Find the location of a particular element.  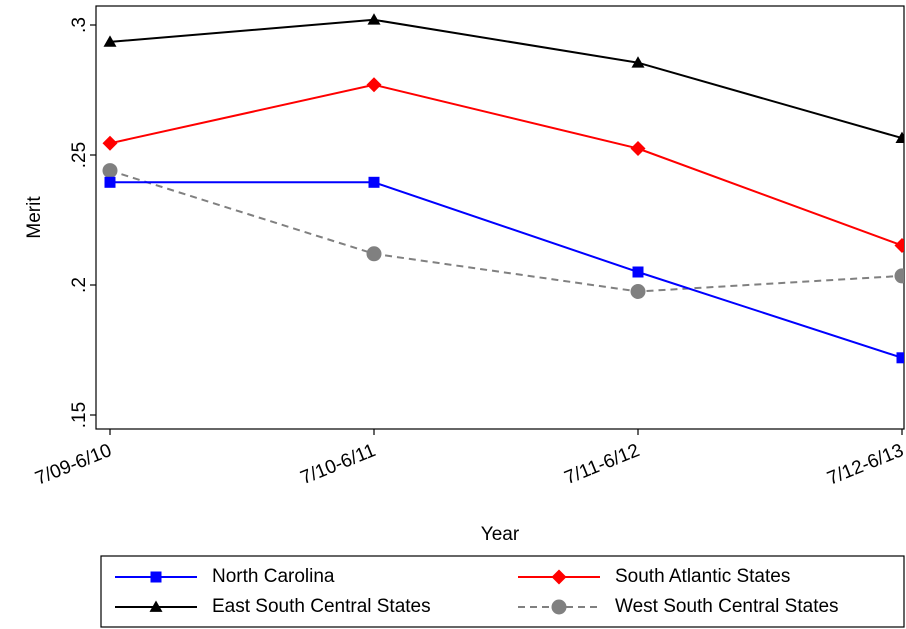

y-tick-label: .2 is located at coordinates (79, 285).